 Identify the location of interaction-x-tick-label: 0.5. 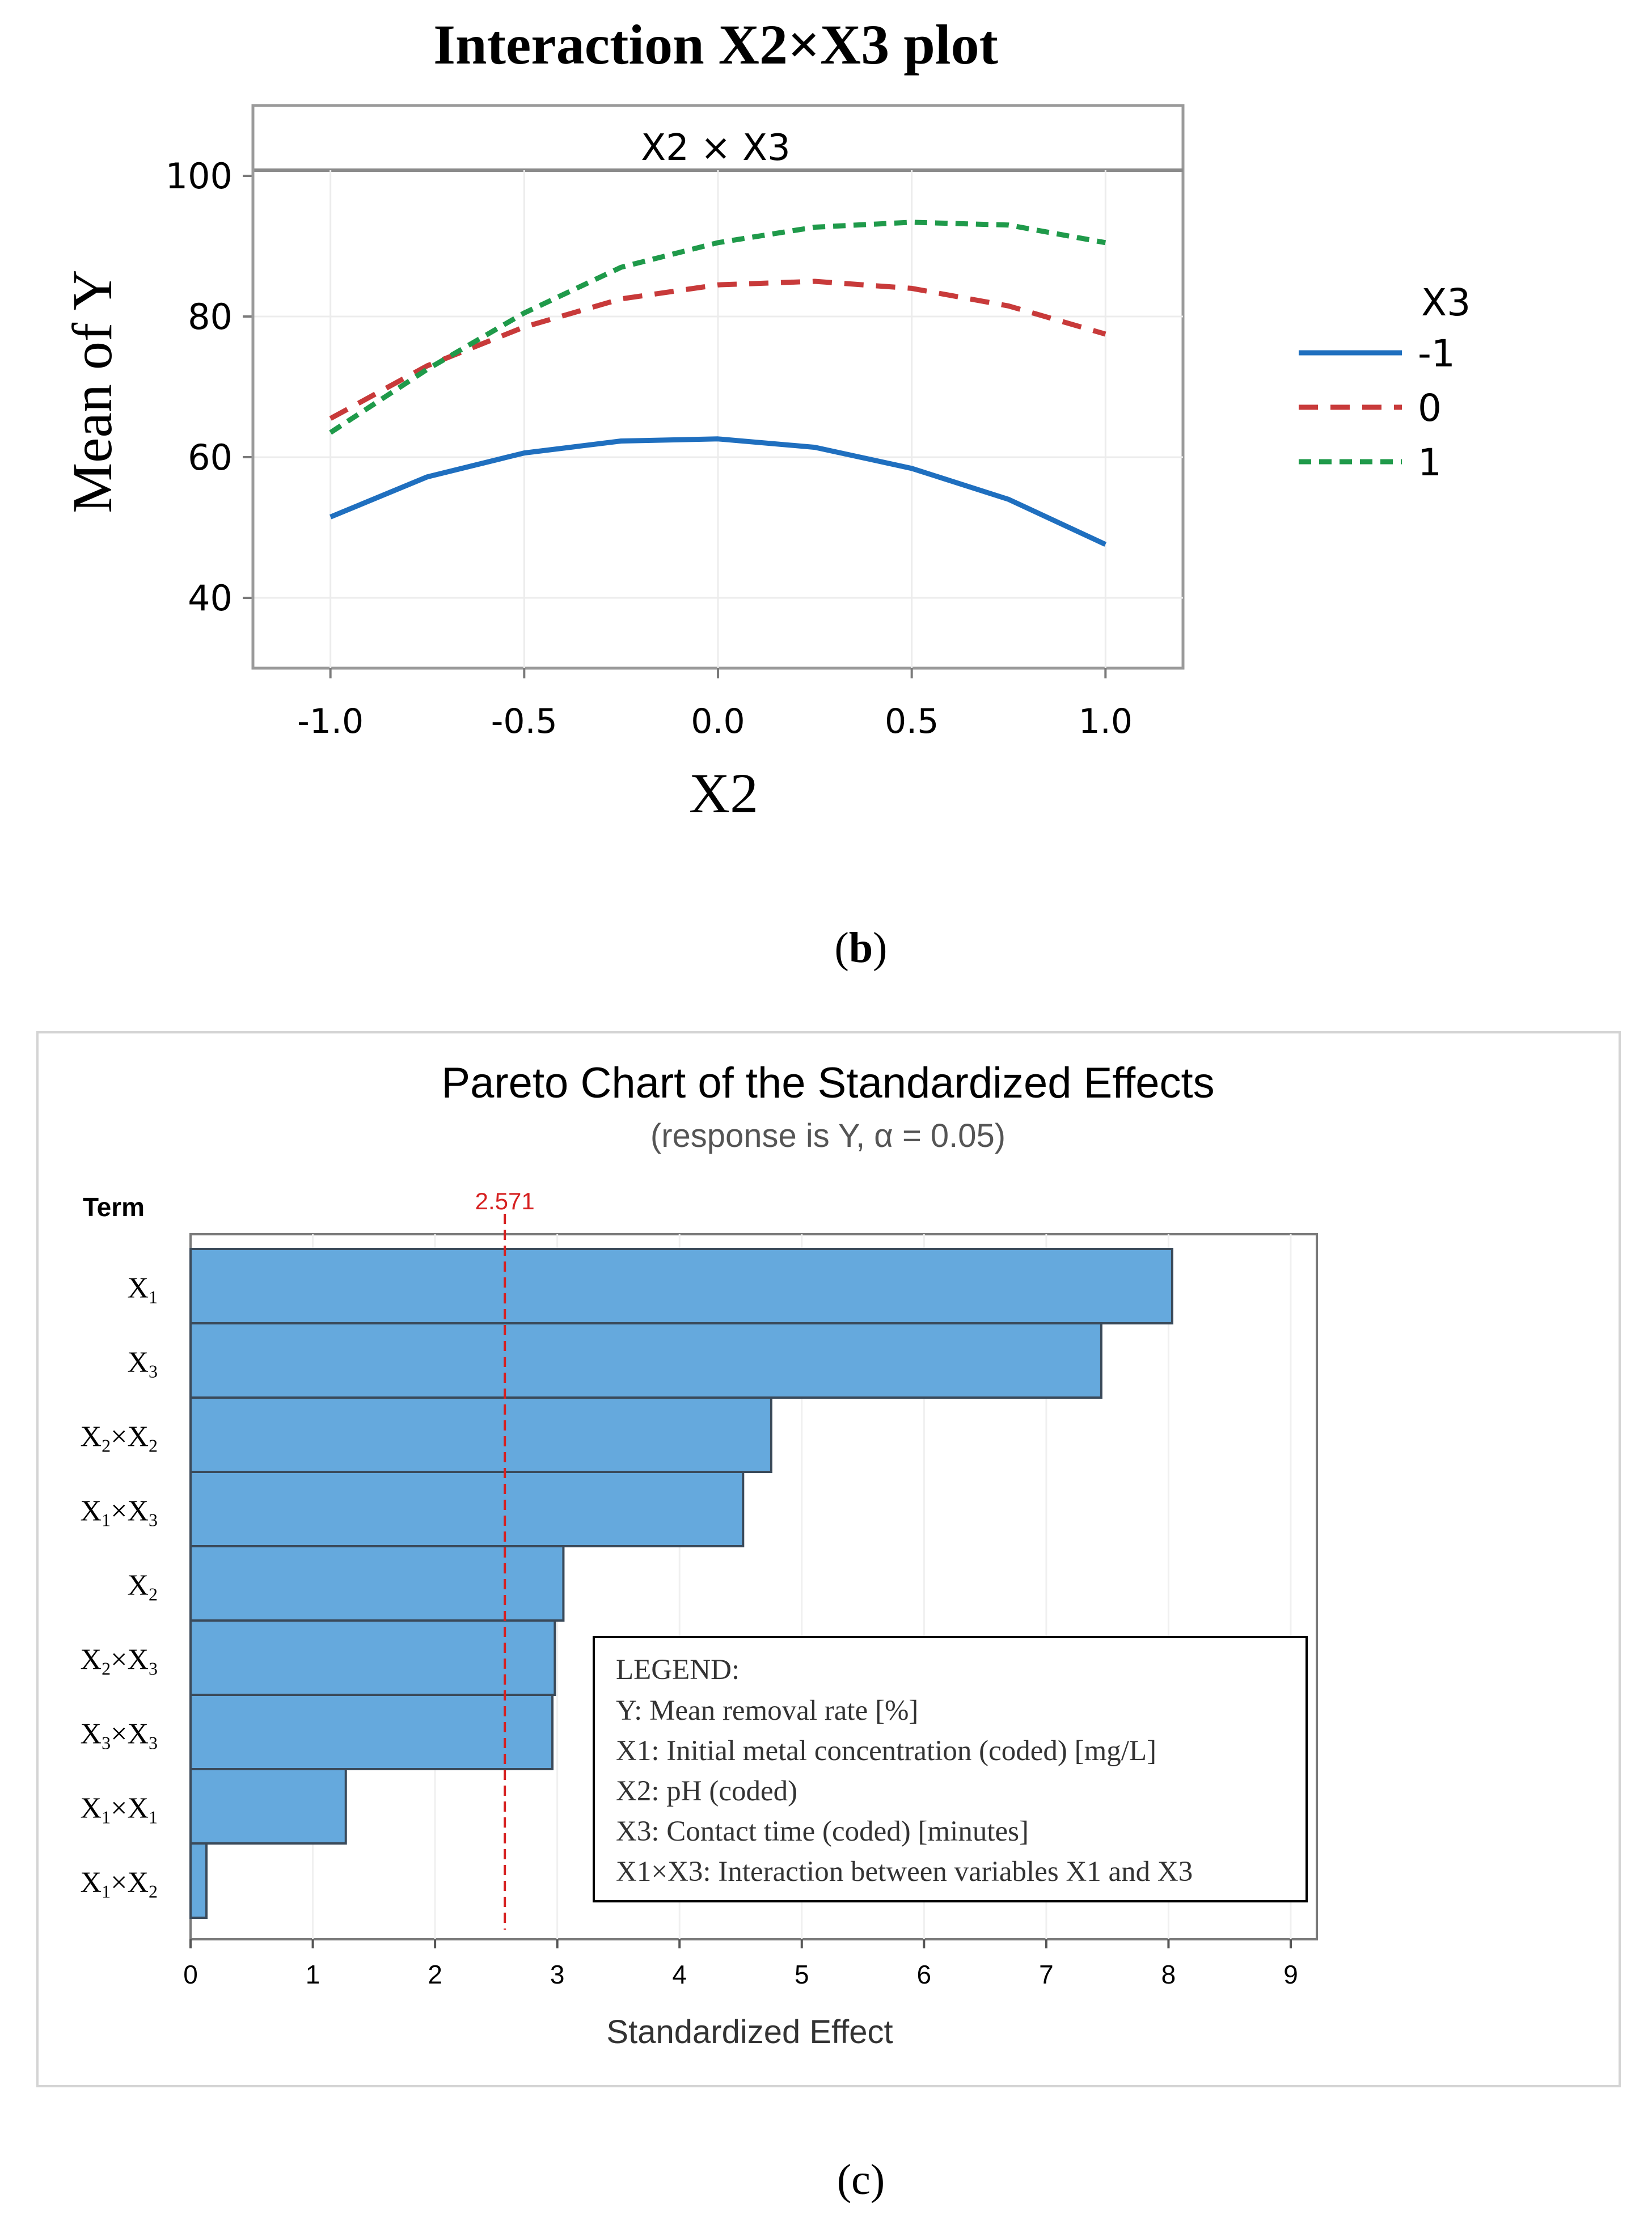
(912, 721).